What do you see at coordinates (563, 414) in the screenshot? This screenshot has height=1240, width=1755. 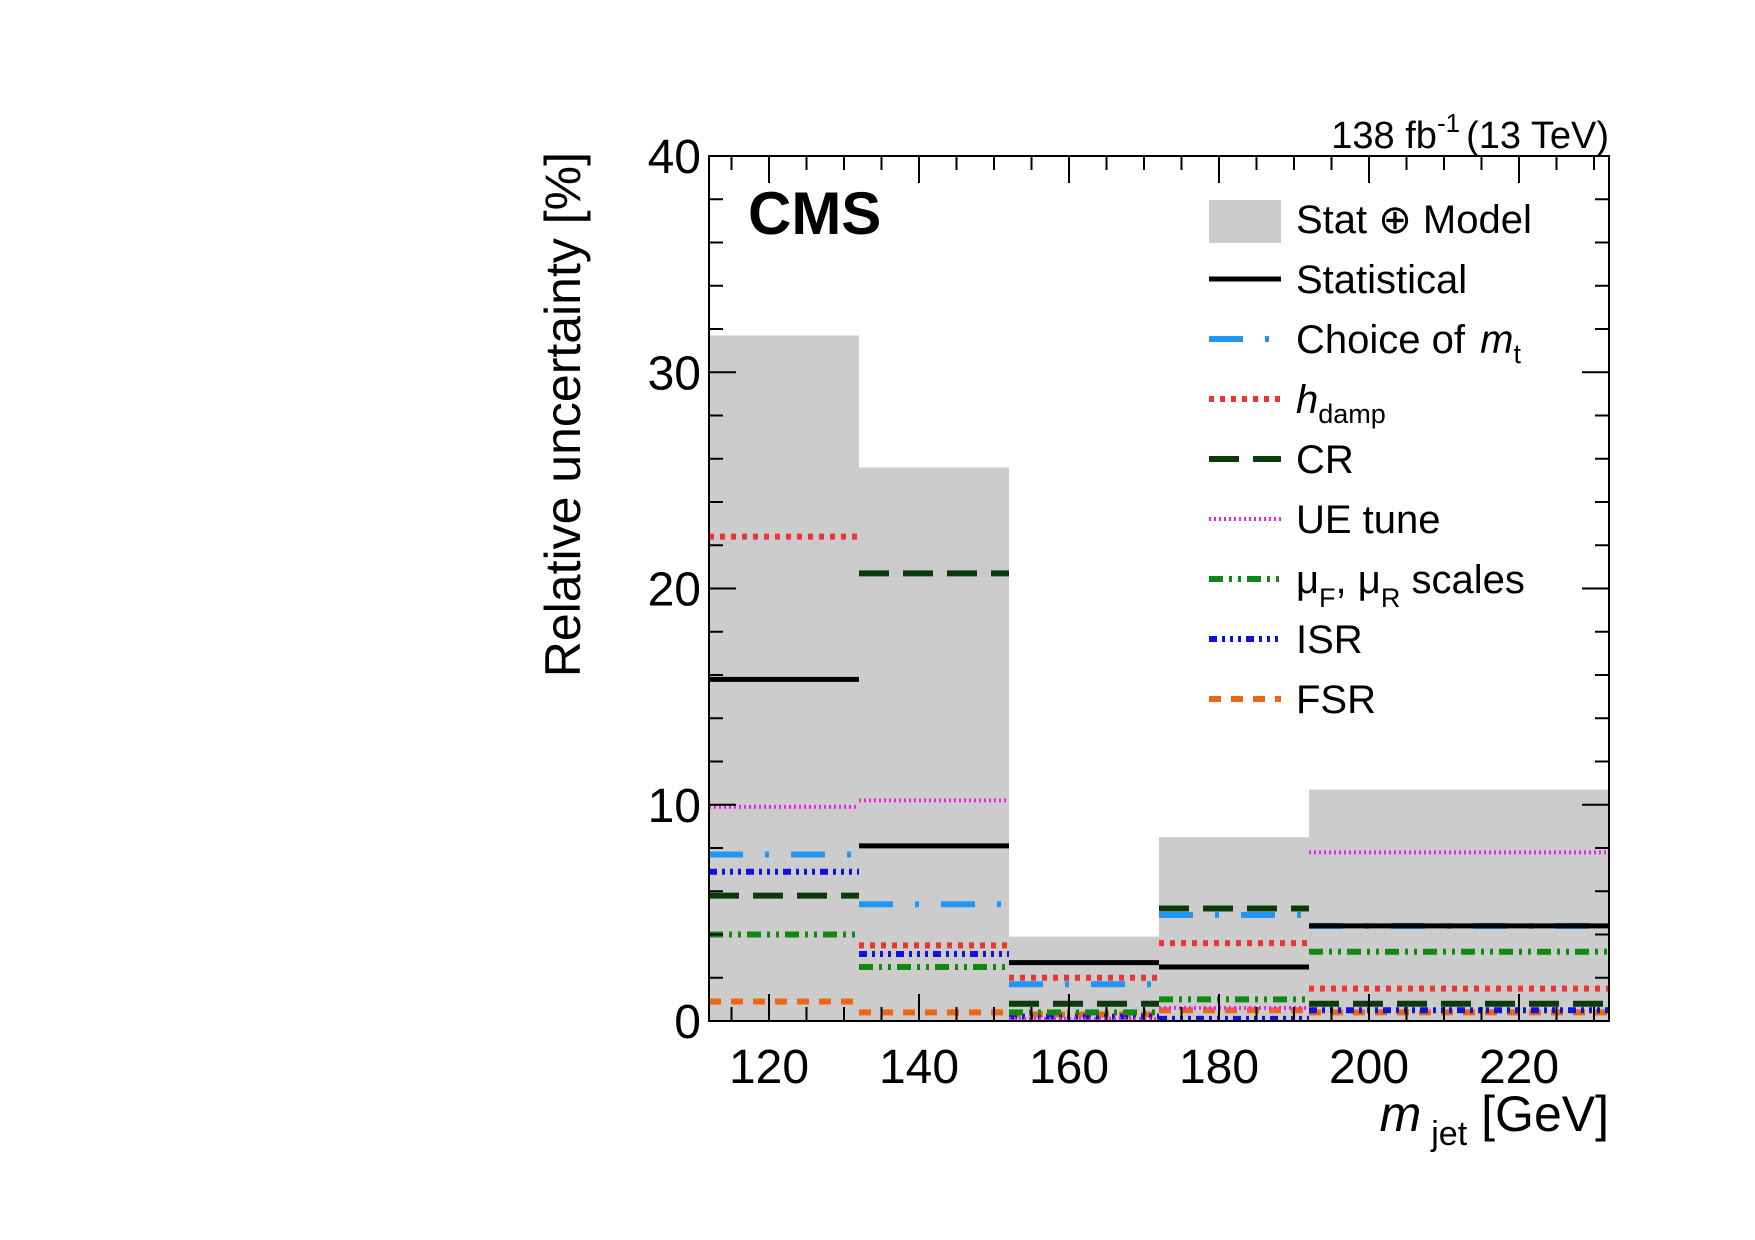 I see `y-axis-label: Relative uncertainty [%]` at bounding box center [563, 414].